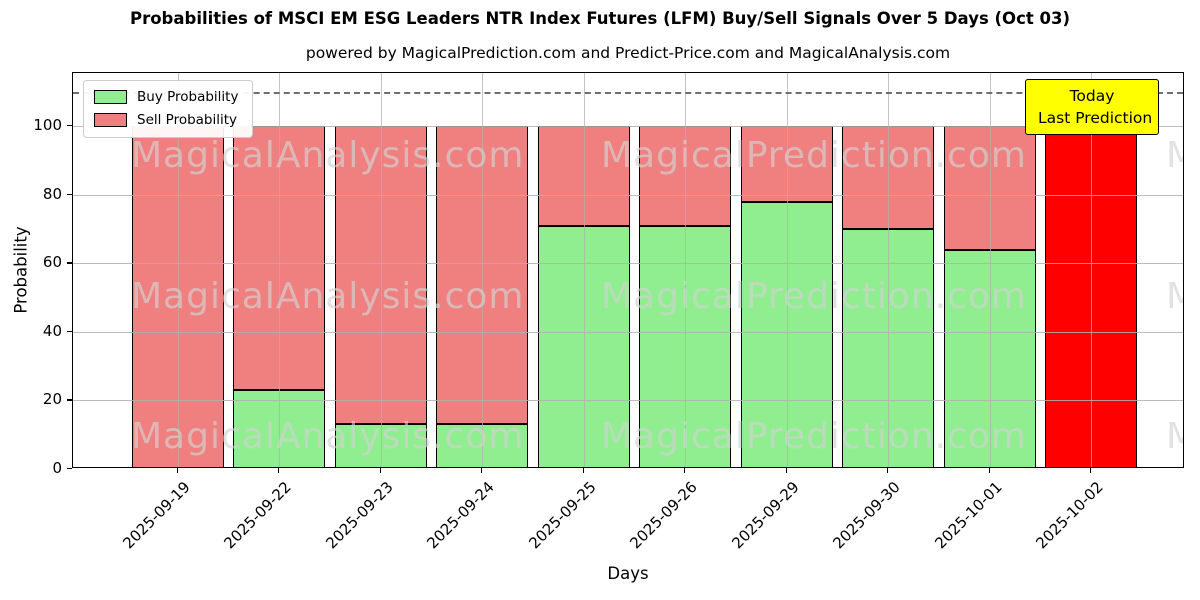 This screenshot has height=600, width=1200. What do you see at coordinates (628, 573) in the screenshot?
I see `x-axis-label: Days` at bounding box center [628, 573].